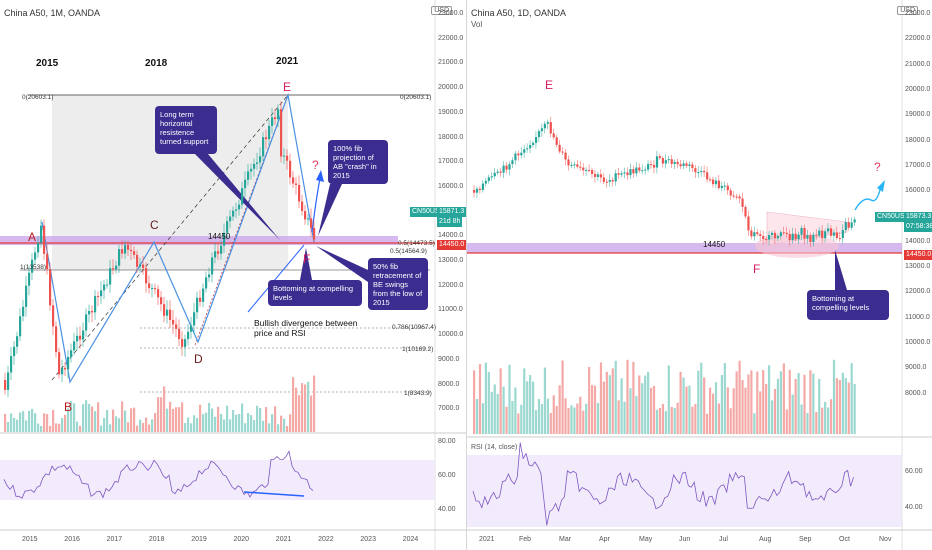  What do you see at coordinates (881, 186) in the screenshot?
I see `projection-arrow-head` at bounding box center [881, 186].